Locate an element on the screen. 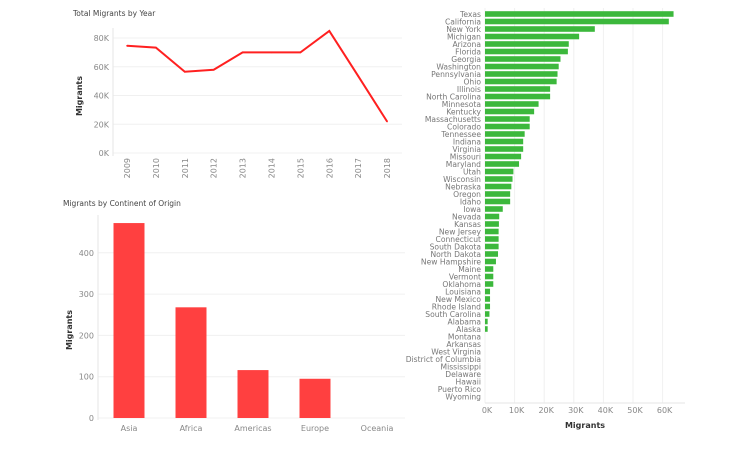  series-line is located at coordinates (257, 76).